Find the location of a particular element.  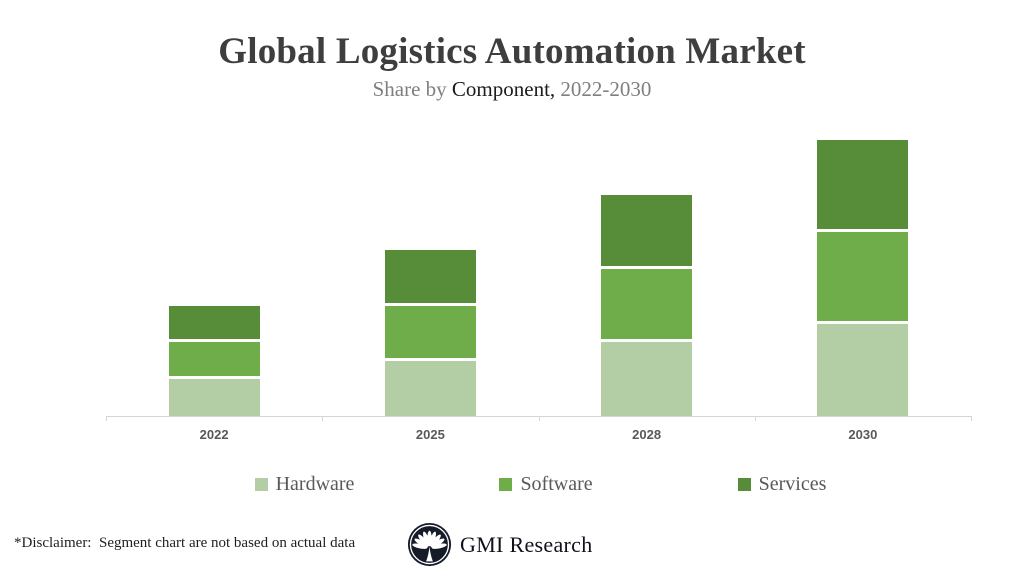

bar-2022 is located at coordinates (214, 360).